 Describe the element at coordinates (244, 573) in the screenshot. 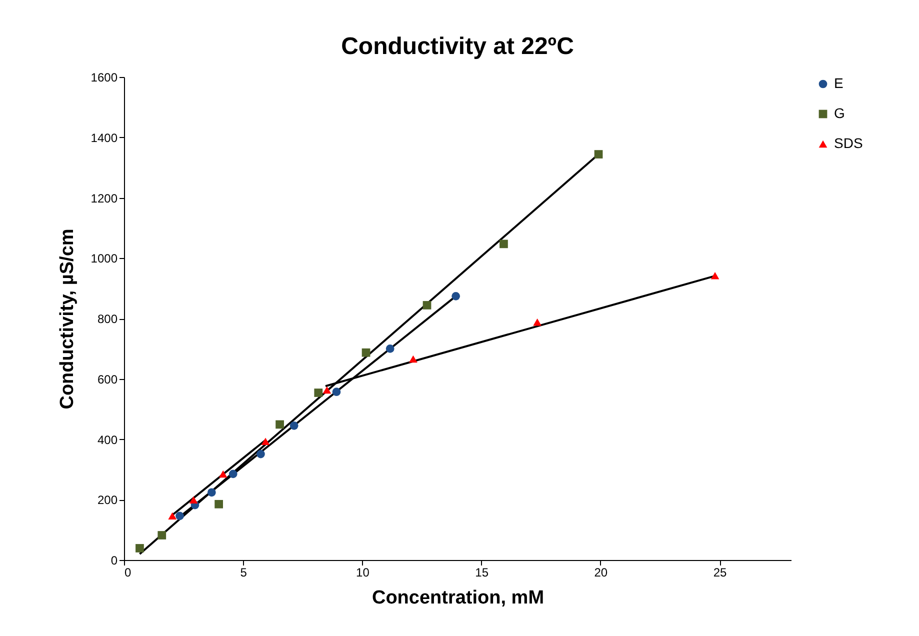

I see `x-tick-label: 5` at that location.